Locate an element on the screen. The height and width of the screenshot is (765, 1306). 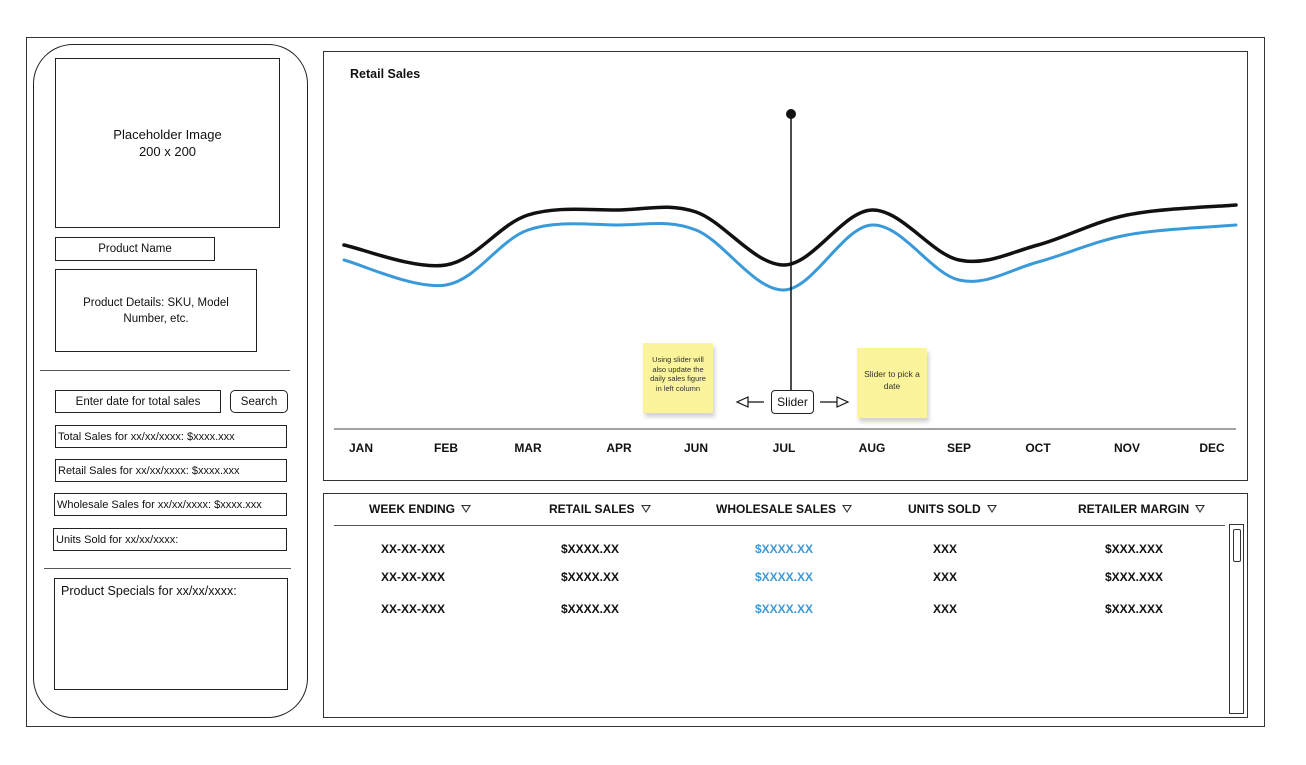
product-specials-box: Product Specials for xx/xx/xxxx: is located at coordinates (171, 634).